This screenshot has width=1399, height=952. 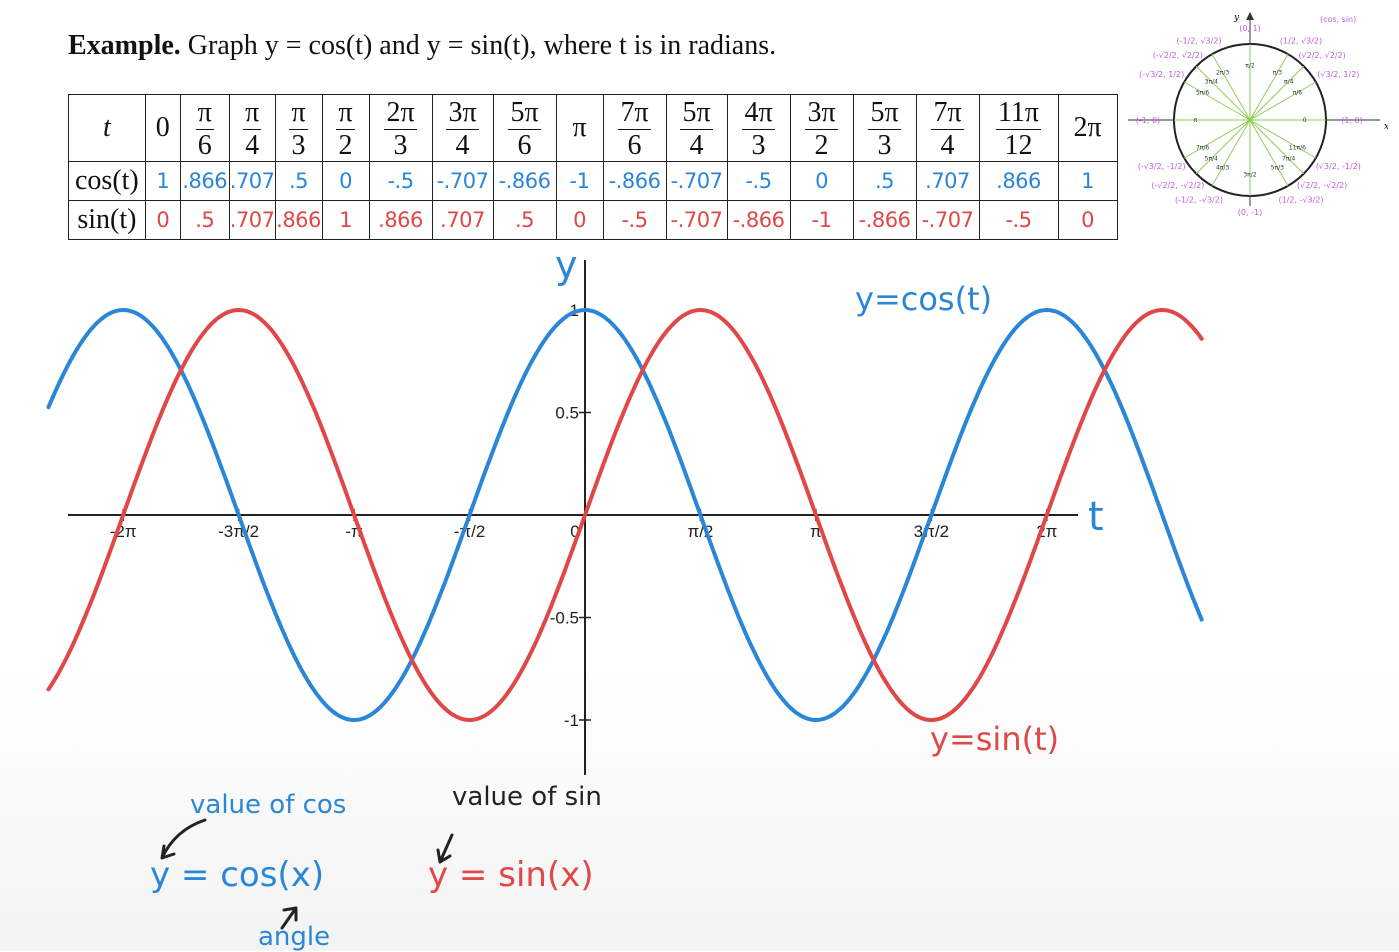 I want to click on x-tick-label: -3π/2, so click(x=238, y=531).